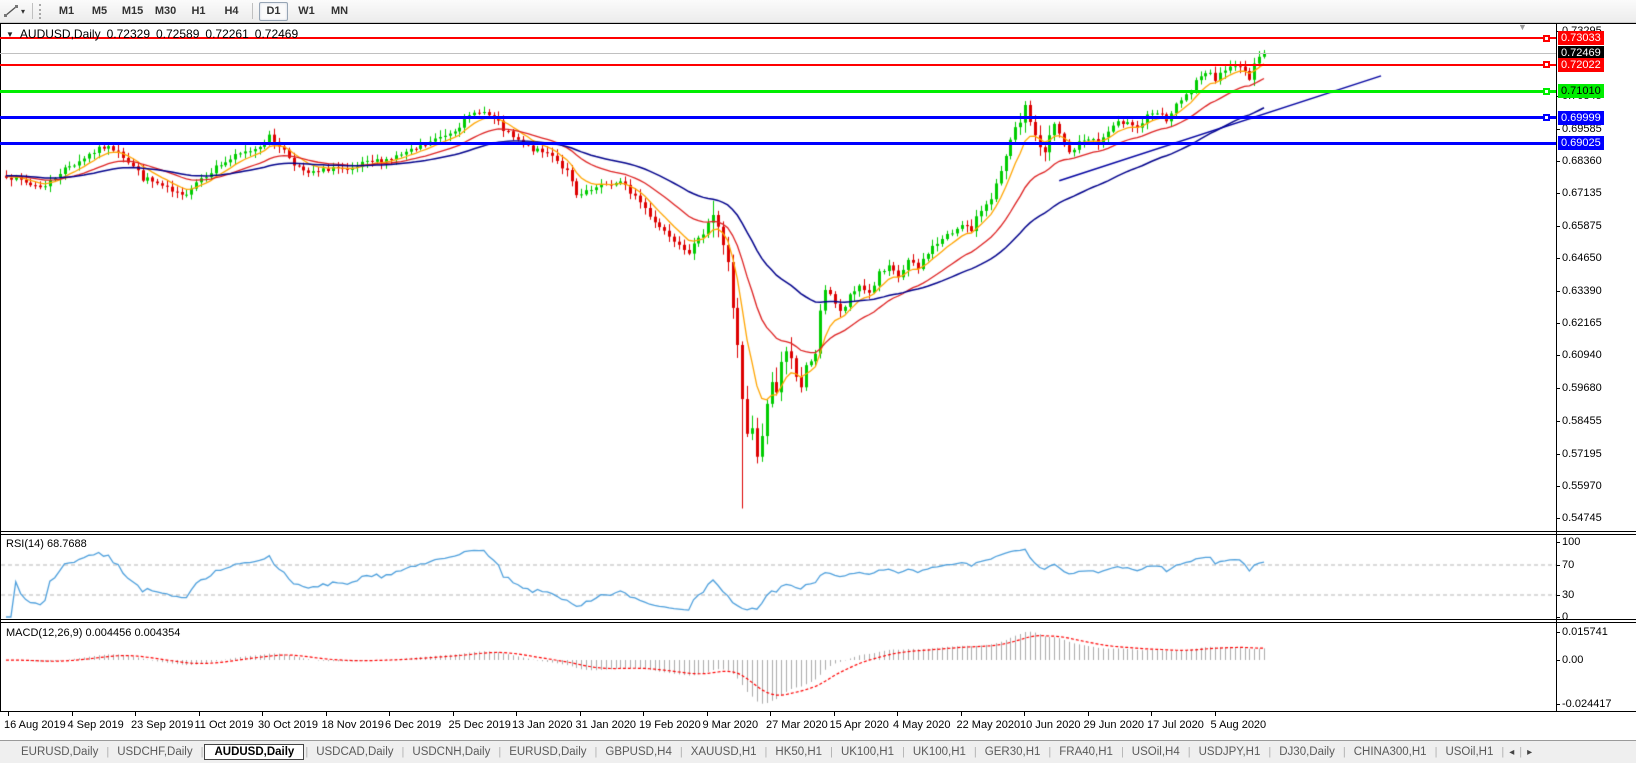  I want to click on time-axis-label: 19 Feb 2020, so click(670, 725).